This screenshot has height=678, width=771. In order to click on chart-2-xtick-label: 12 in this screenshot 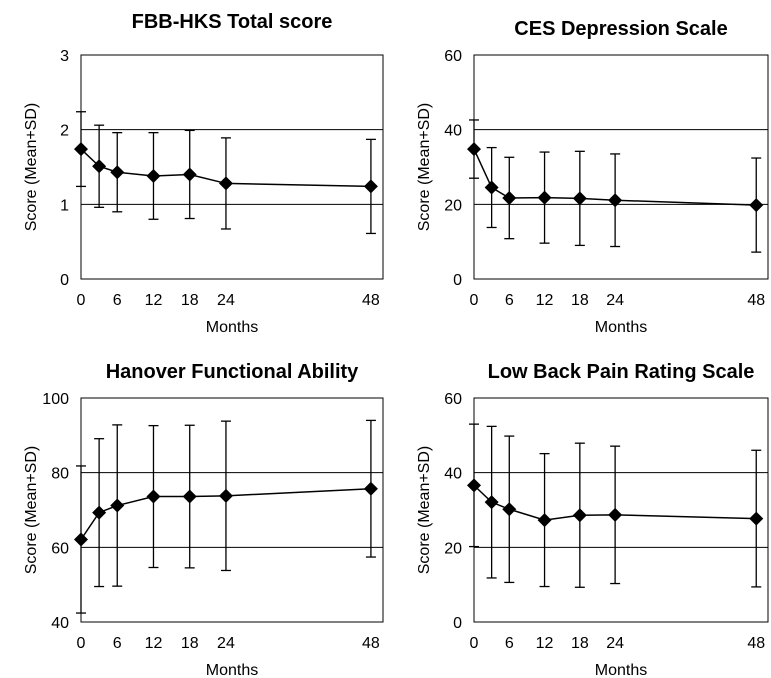, I will do `click(545, 300)`.